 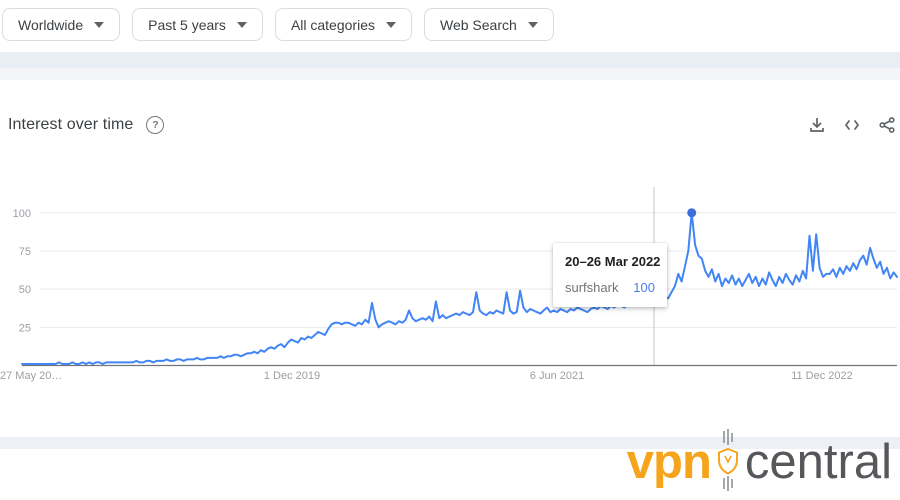 I want to click on category-filter-label: All categories, so click(x=332, y=24).